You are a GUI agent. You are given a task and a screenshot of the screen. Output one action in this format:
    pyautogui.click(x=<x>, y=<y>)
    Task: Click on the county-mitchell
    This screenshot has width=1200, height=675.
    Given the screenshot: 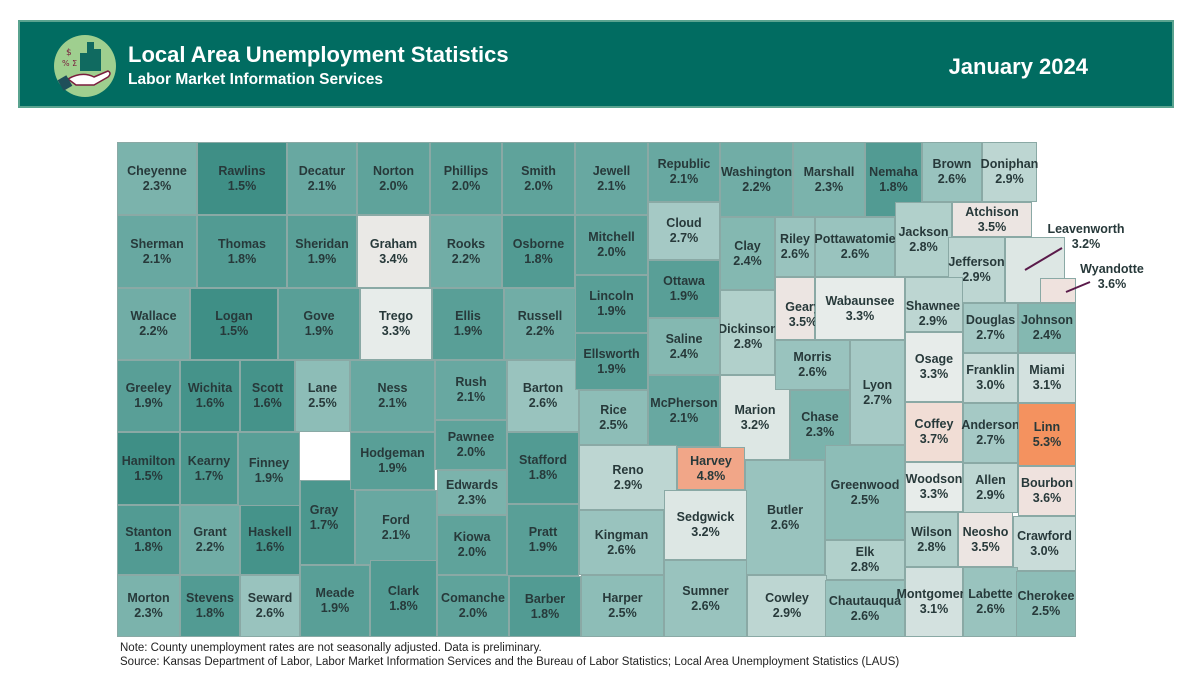 What is the action you would take?
    pyautogui.click(x=611, y=245)
    